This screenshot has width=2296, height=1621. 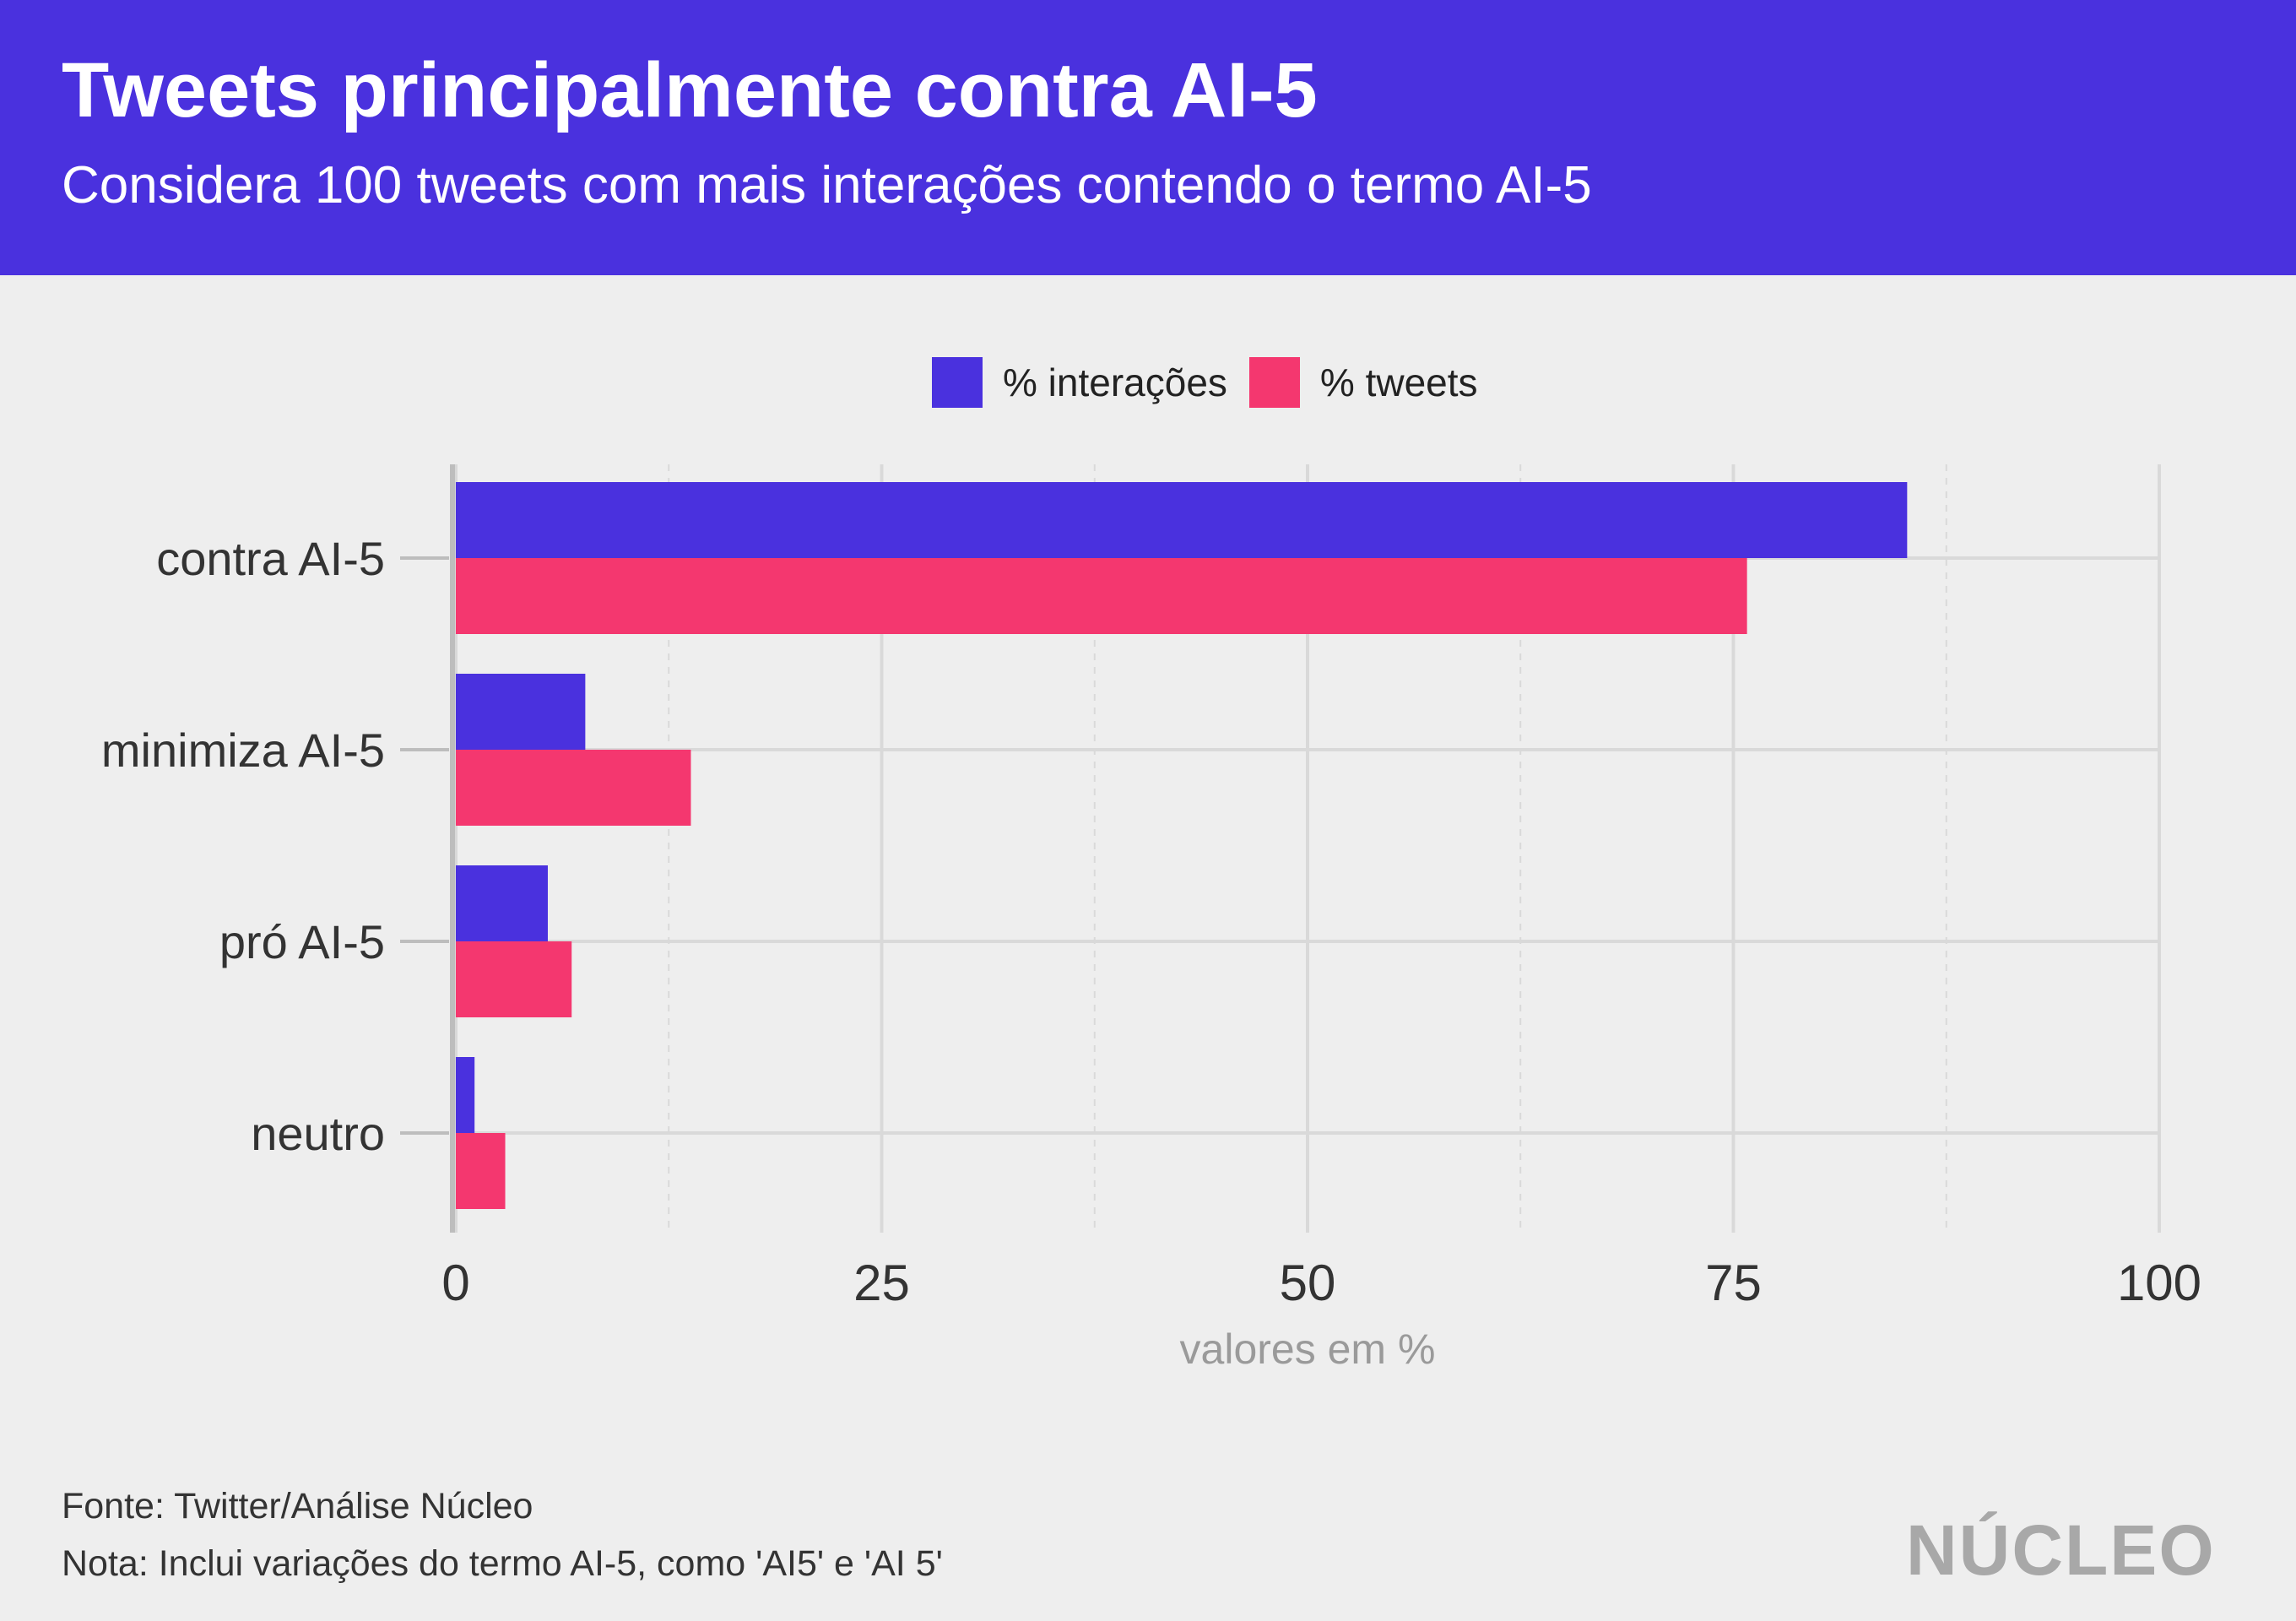 I want to click on source-note: Fonte: Twitter/Análise Núcleo, so click(x=297, y=1506).